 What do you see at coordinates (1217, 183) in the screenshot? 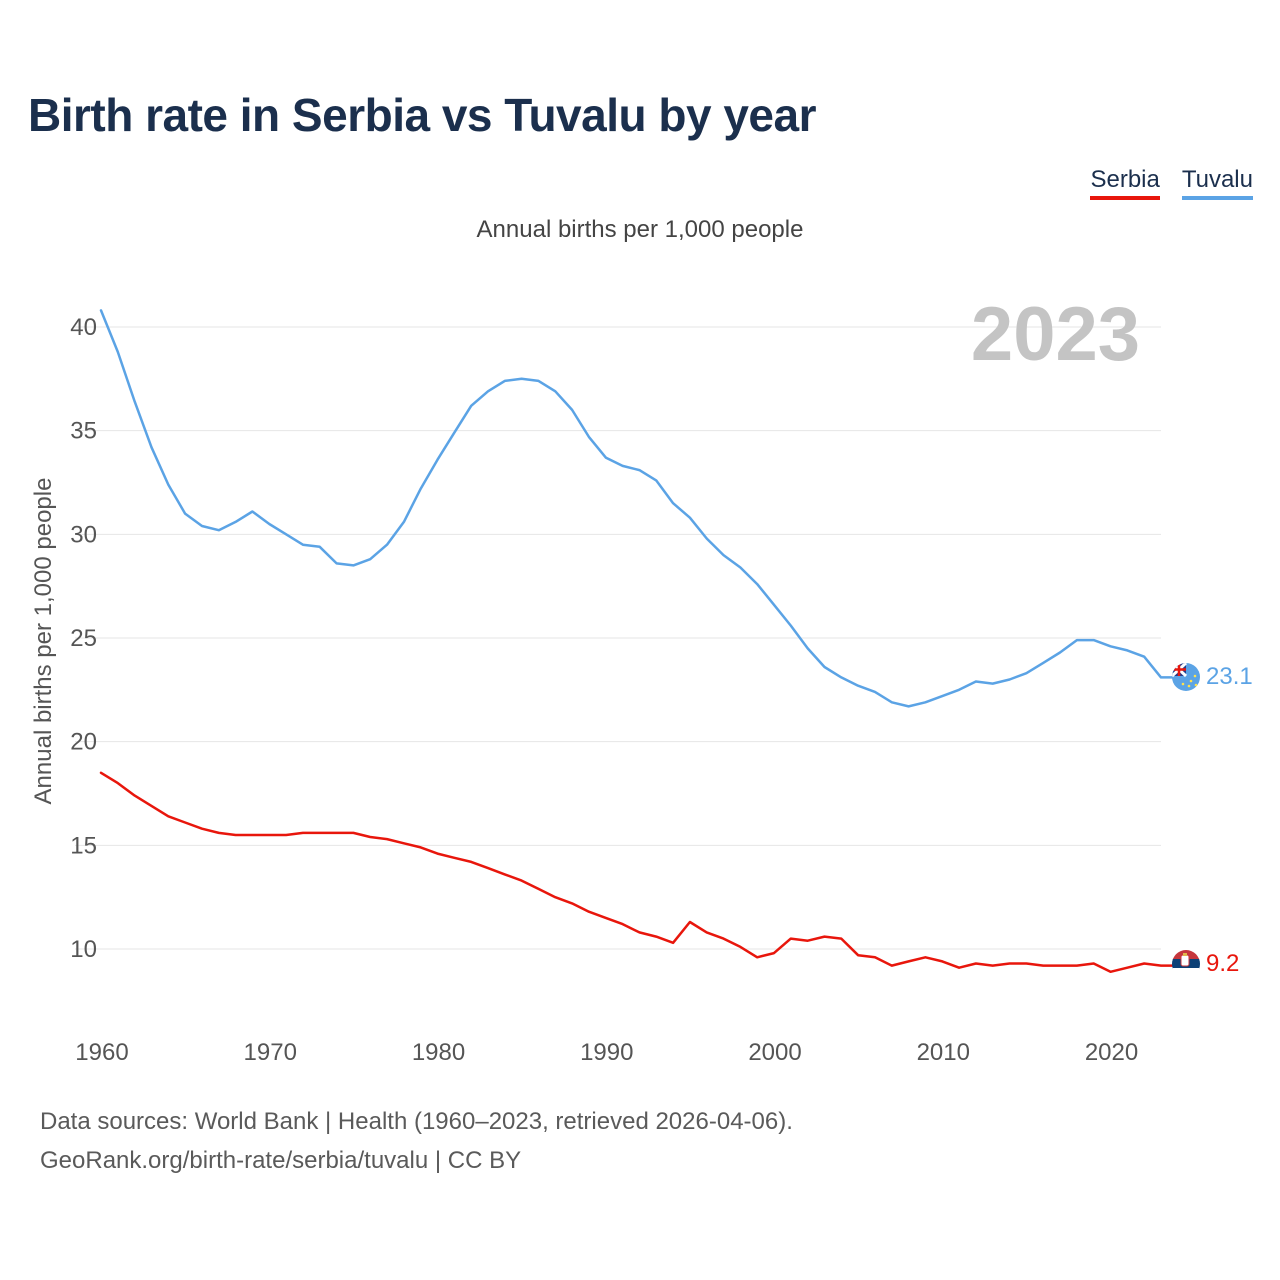
I see `legend-item-tuvalu: Tuvalu` at bounding box center [1217, 183].